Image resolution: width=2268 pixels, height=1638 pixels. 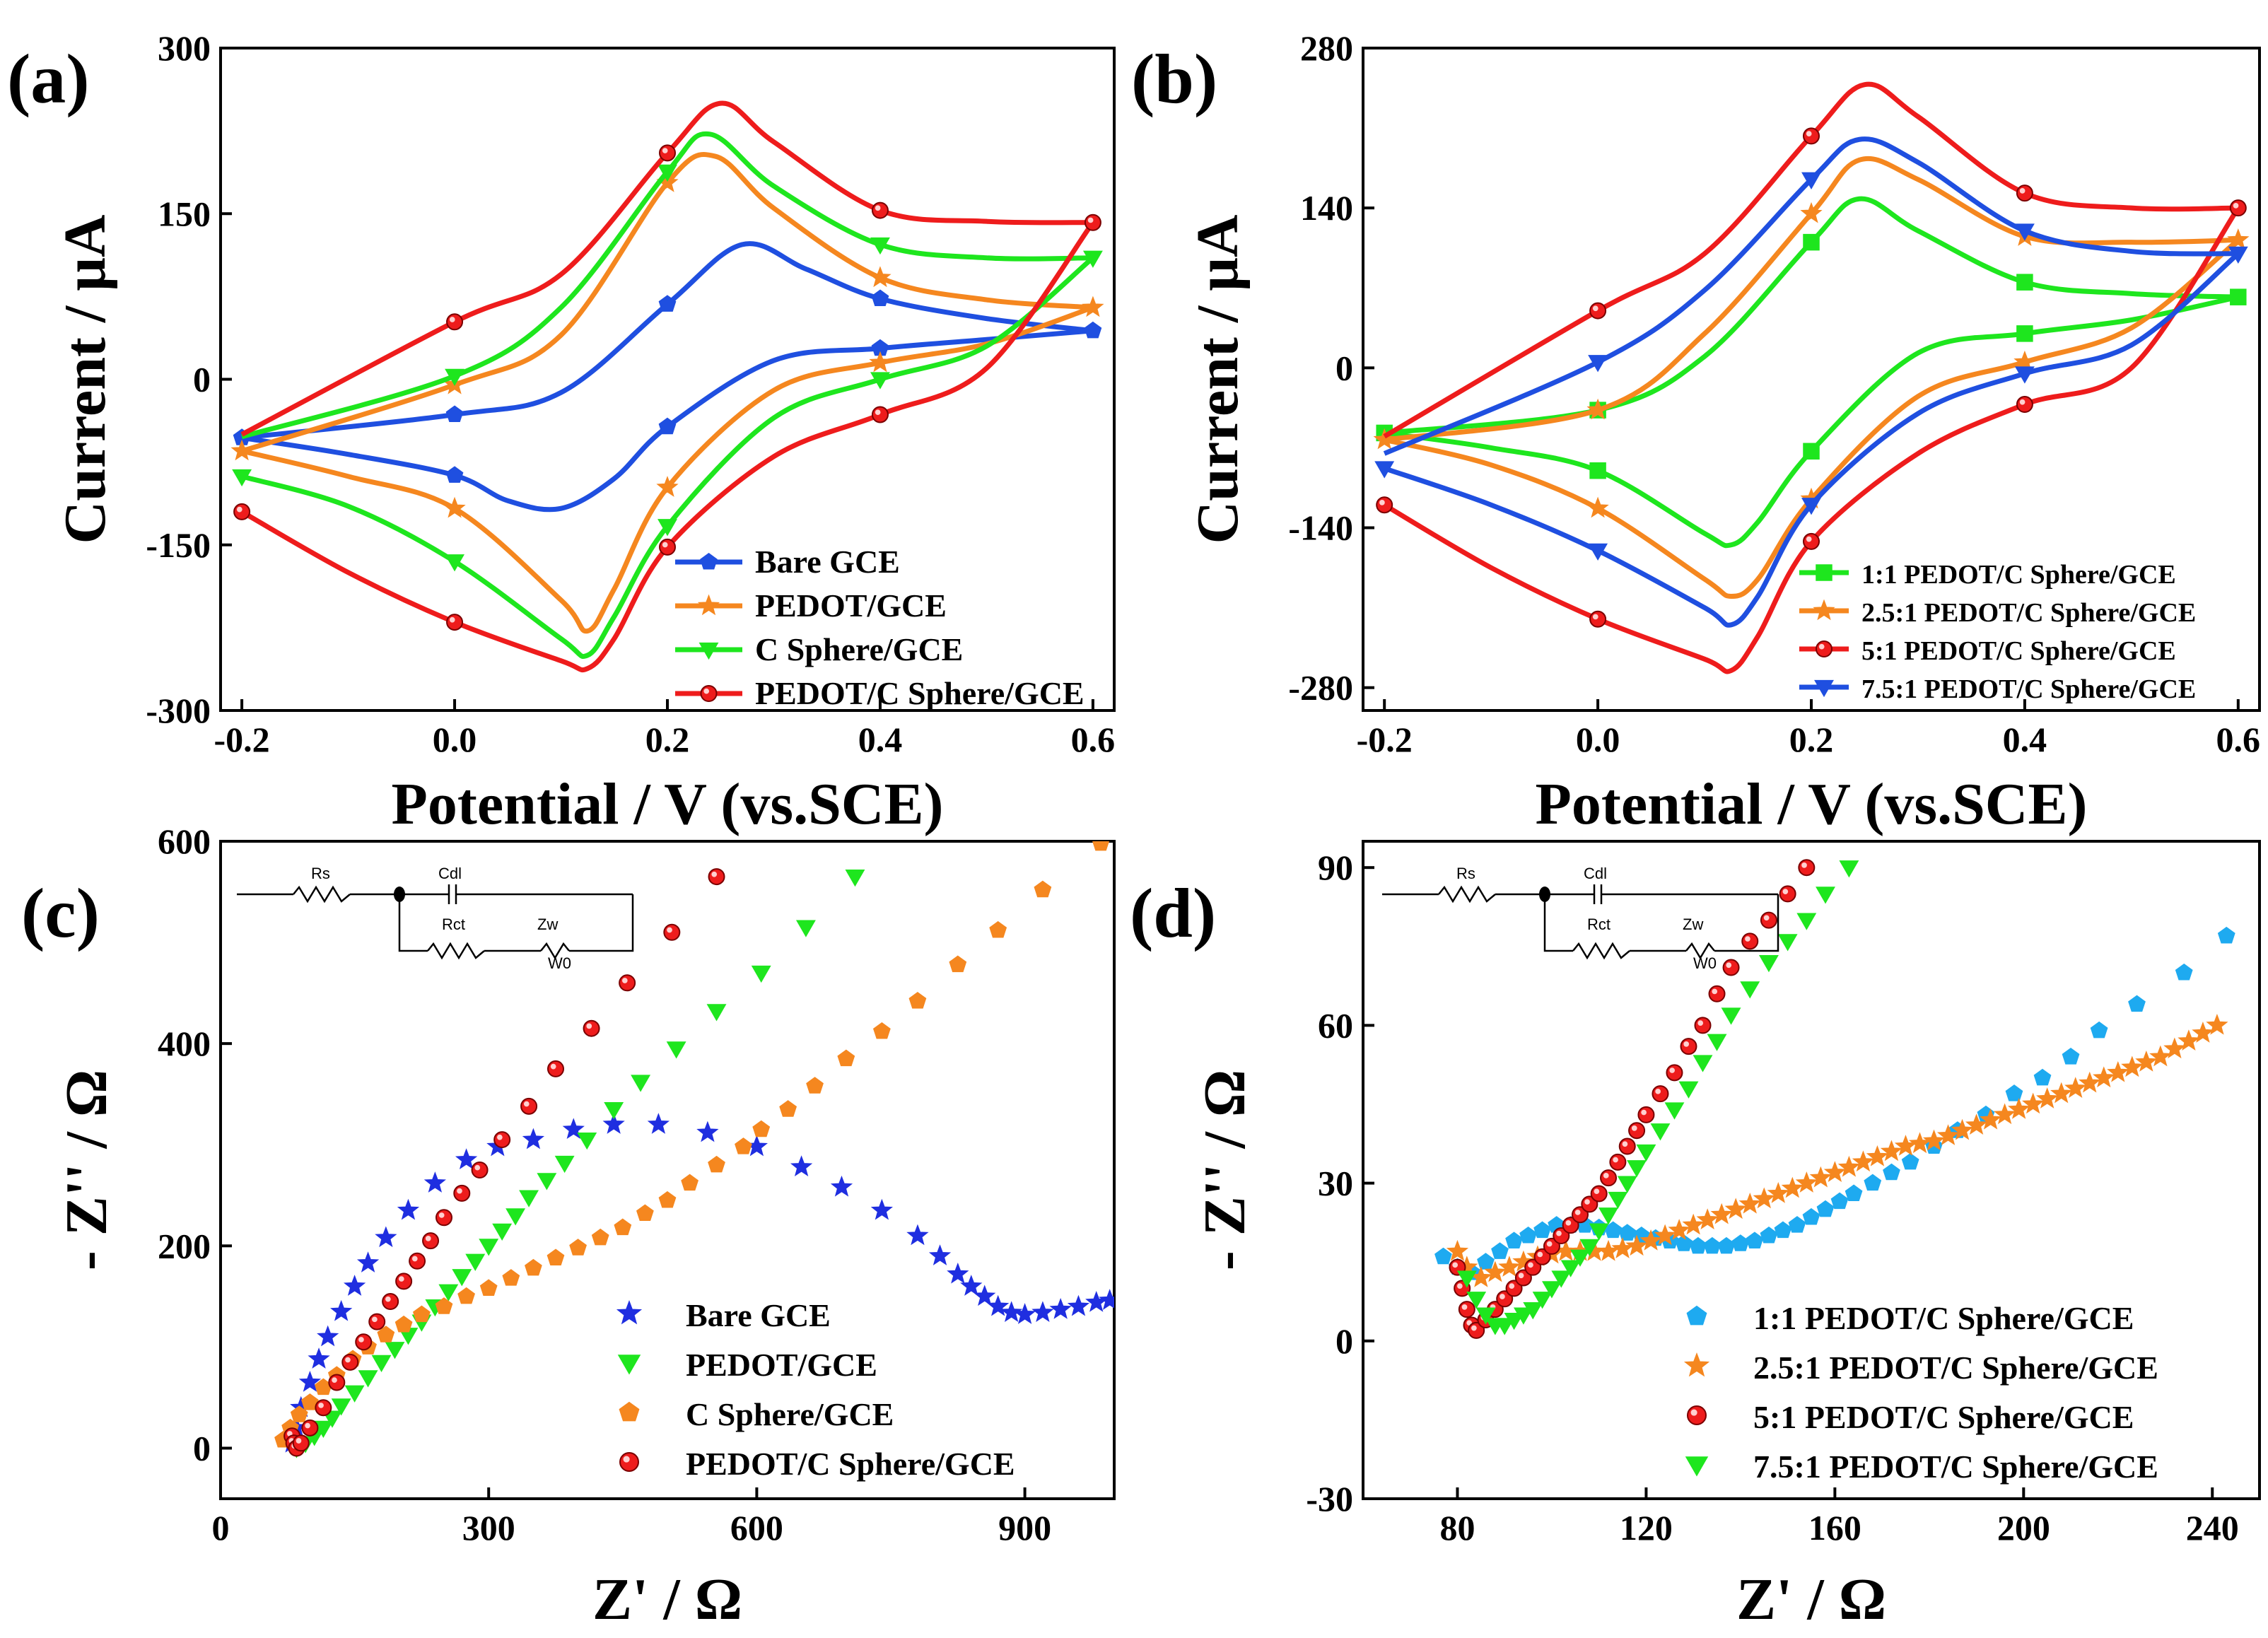 What do you see at coordinates (453, 924) in the screenshot?
I see `circuit-label-rct: Rct` at bounding box center [453, 924].